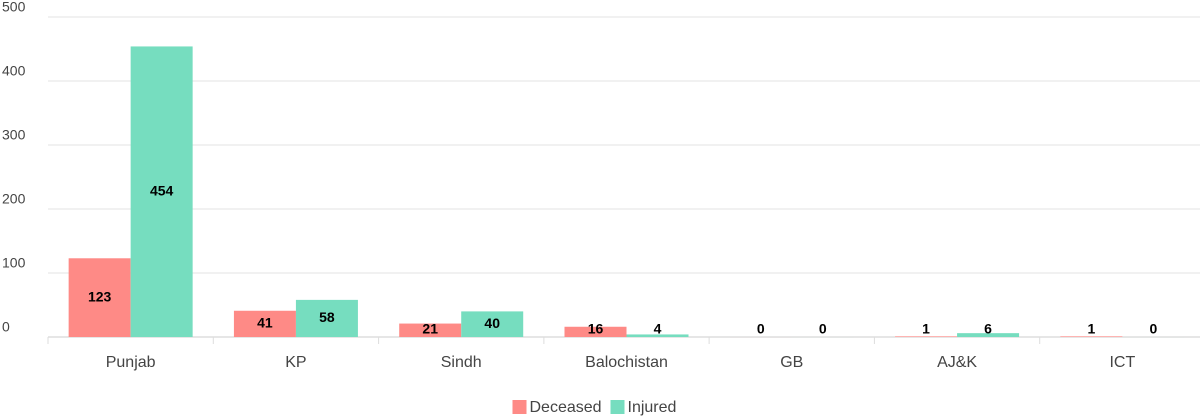 The image size is (1200, 419). I want to click on x-tick-label: Balochistan, so click(626, 362).